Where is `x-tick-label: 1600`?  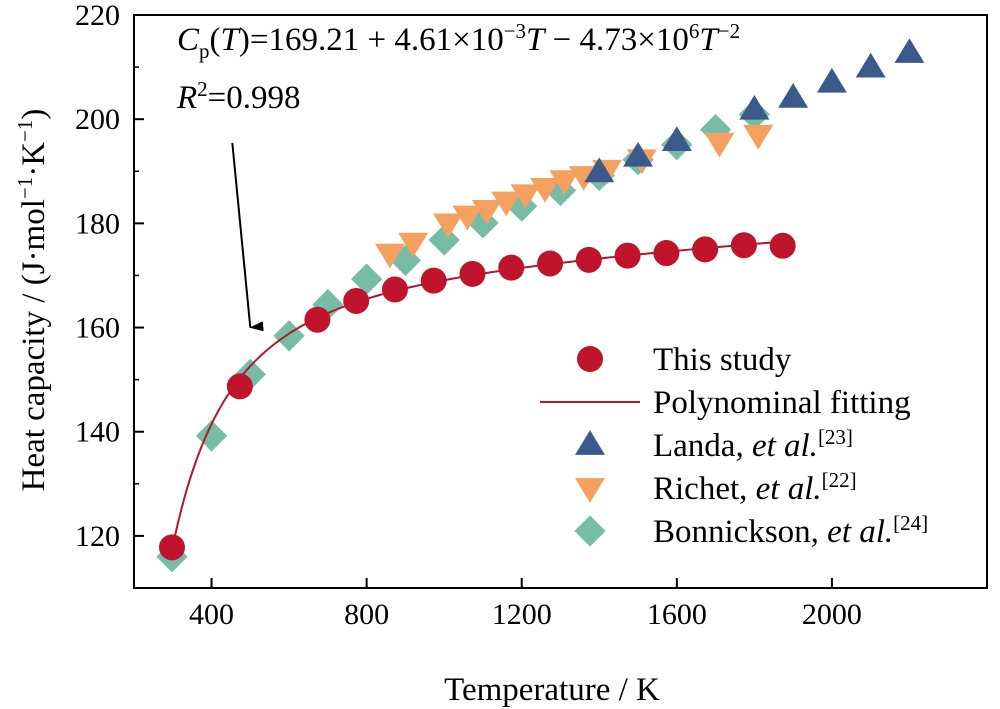 x-tick-label: 1600 is located at coordinates (677, 614).